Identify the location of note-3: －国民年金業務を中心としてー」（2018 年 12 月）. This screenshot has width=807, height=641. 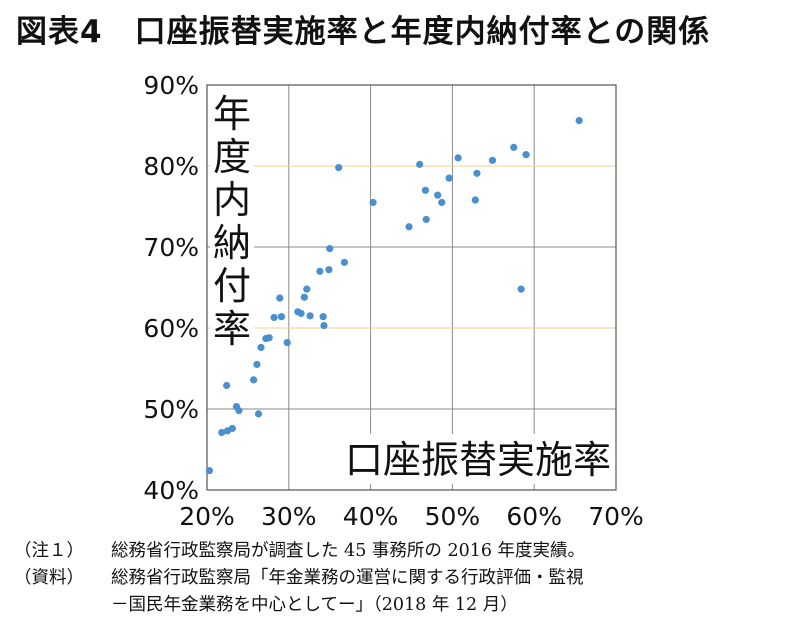
(299, 605).